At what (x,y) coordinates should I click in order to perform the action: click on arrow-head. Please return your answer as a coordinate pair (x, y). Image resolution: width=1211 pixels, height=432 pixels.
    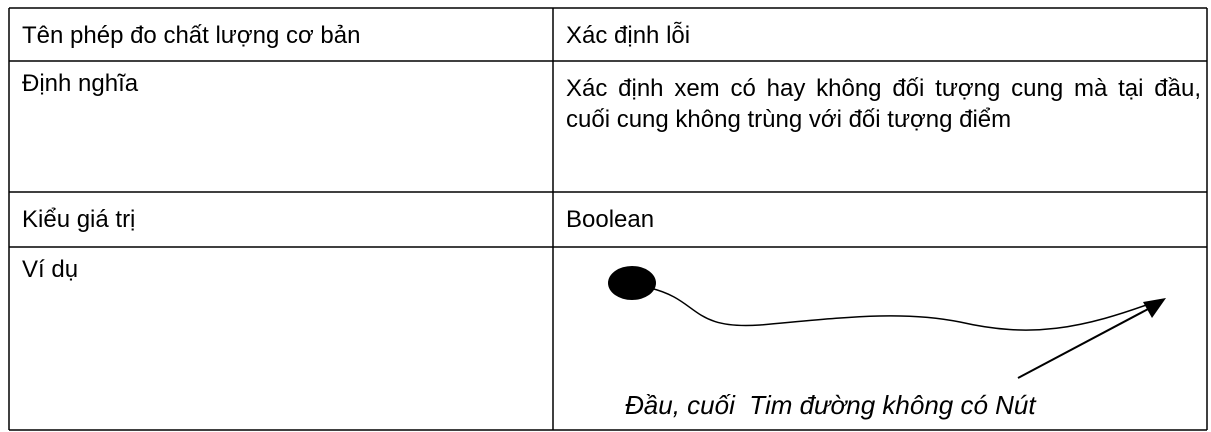
    Looking at the image, I should click on (1154, 308).